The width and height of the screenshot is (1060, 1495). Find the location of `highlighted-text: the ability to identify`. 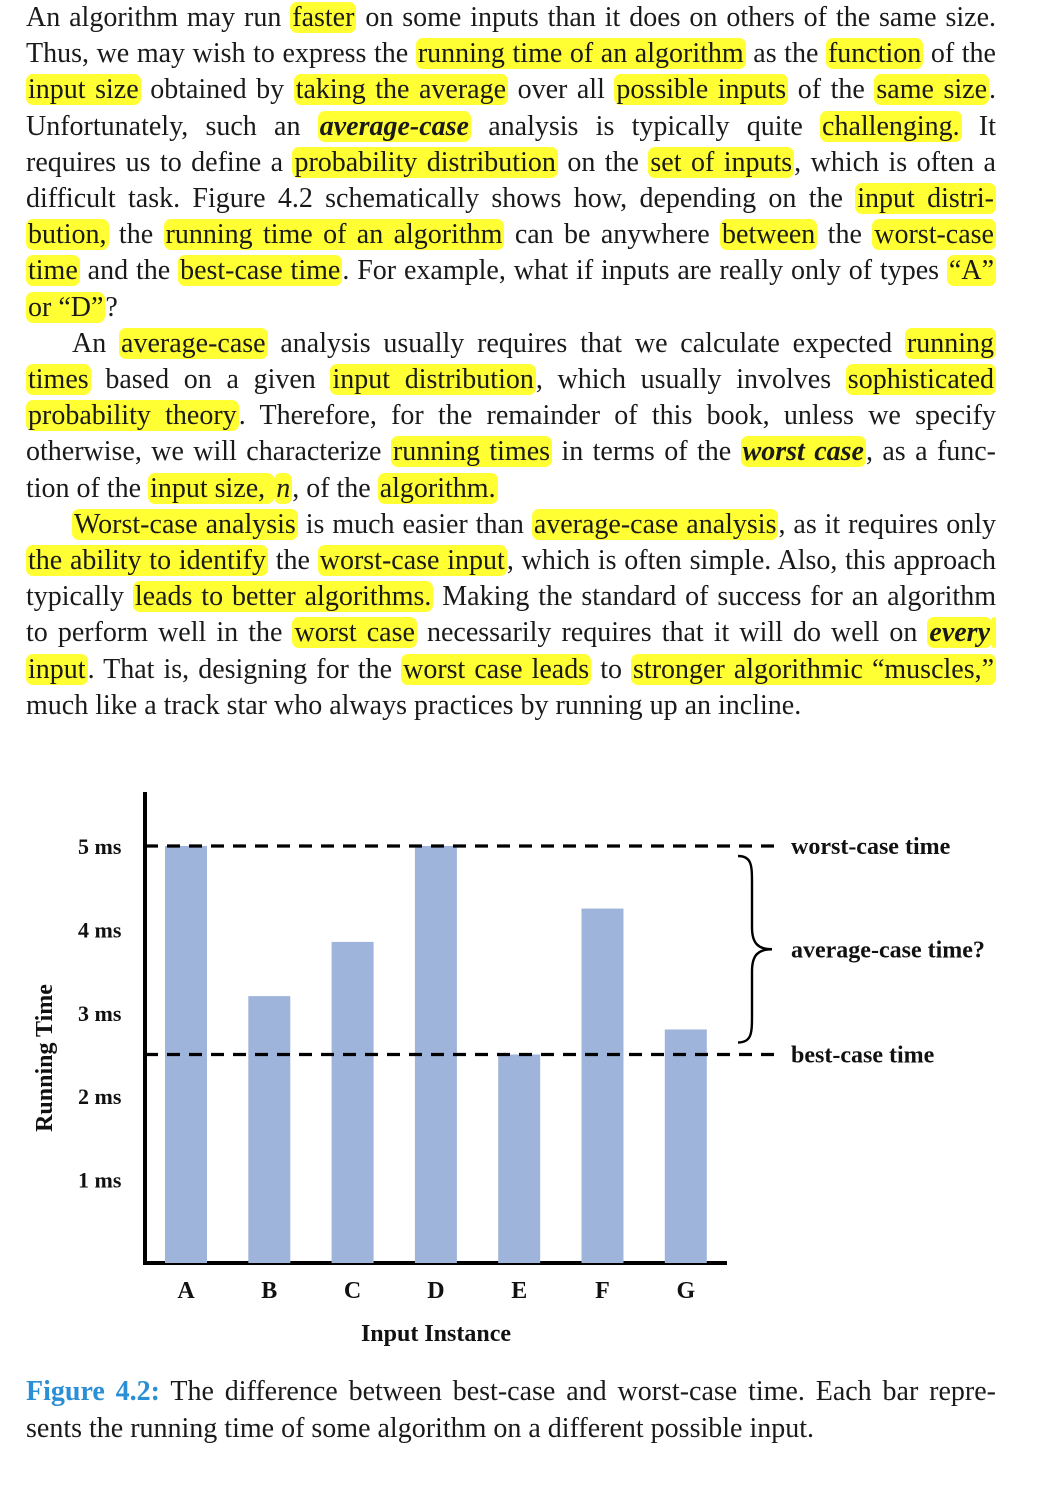

highlighted-text: the ability to identify is located at coordinates (147, 561).